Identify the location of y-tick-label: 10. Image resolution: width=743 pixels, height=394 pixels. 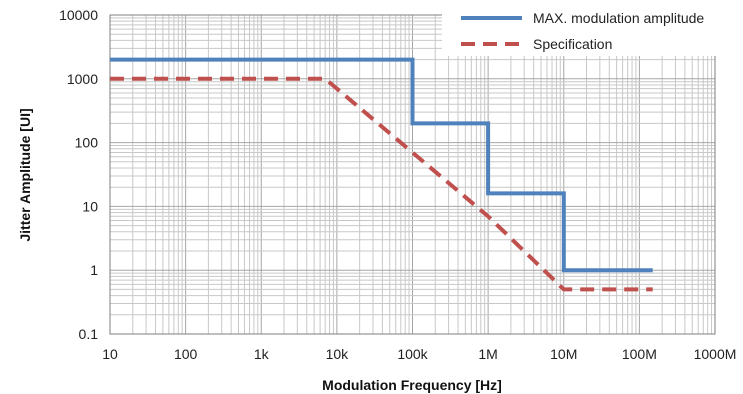
(90, 206).